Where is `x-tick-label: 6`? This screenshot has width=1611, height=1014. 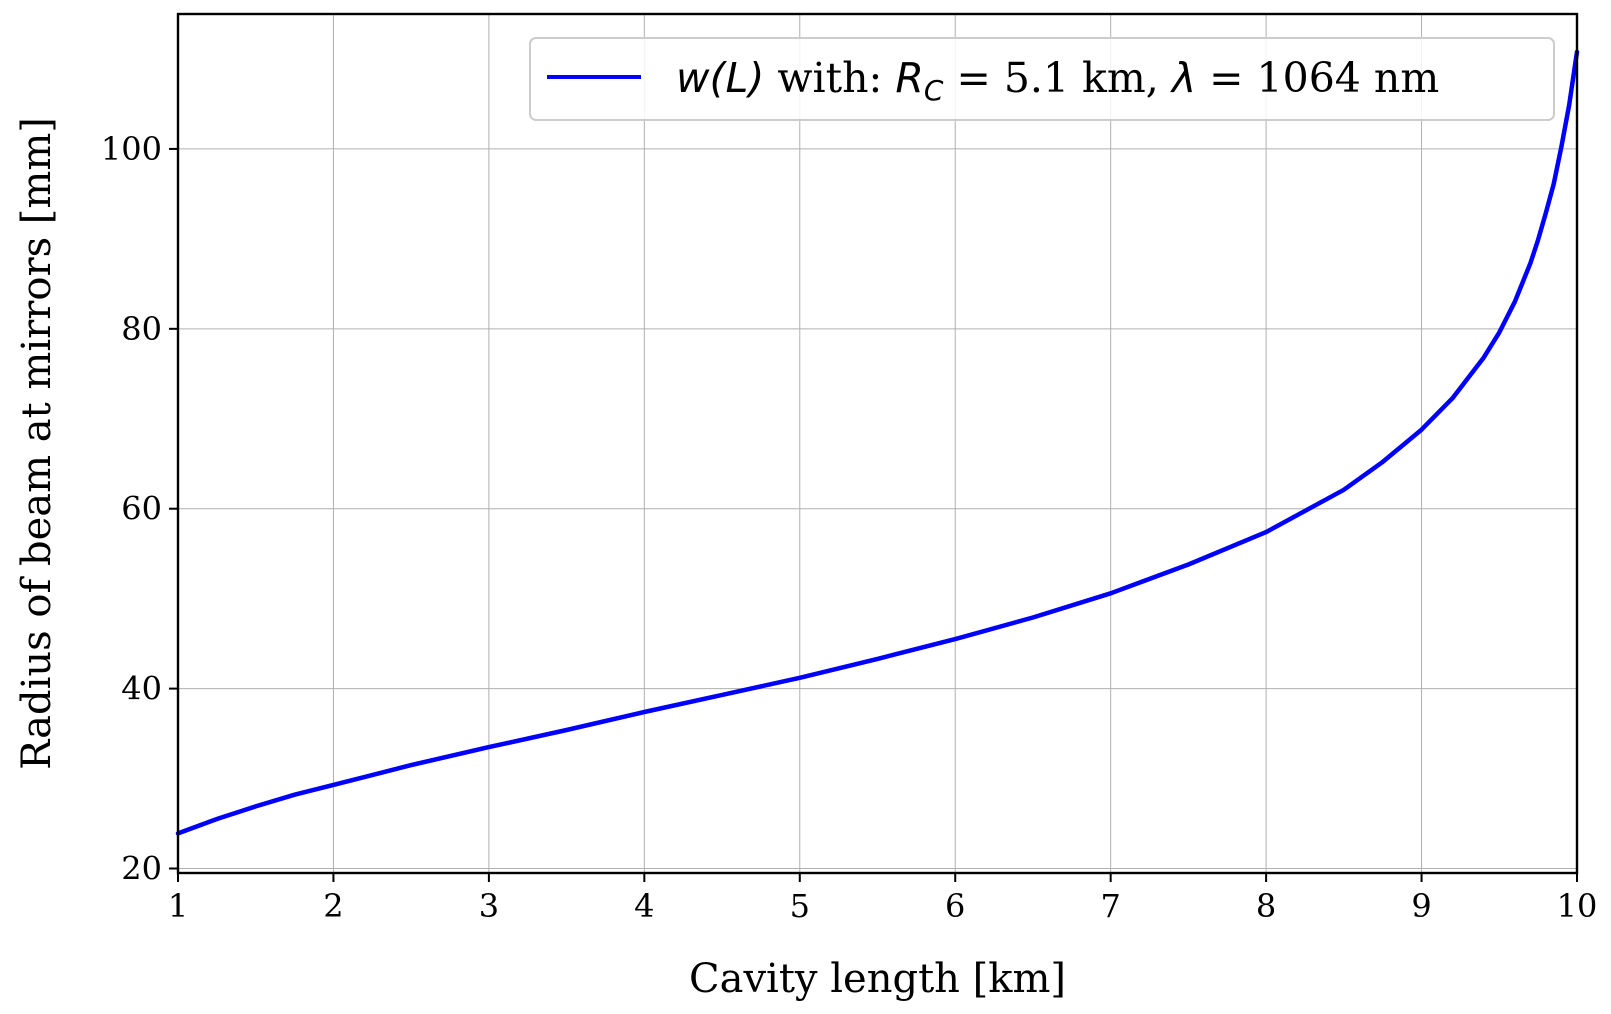
x-tick-label: 6 is located at coordinates (955, 906).